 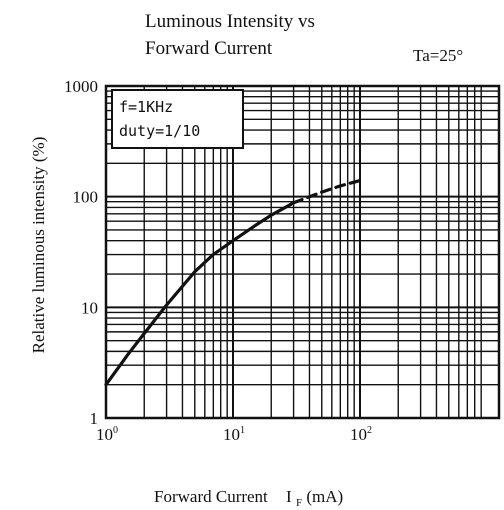 I want to click on x-tick-labels: 10⁰ 10¹ 10², so click(x=234, y=434).